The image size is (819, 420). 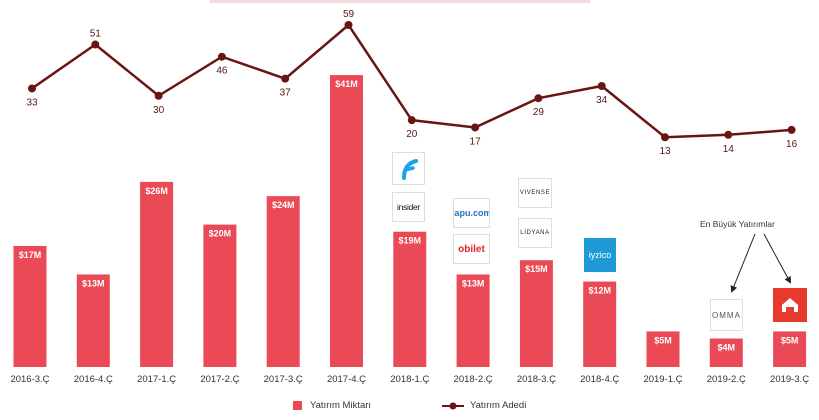 What do you see at coordinates (32, 102) in the screenshot?
I see `line-value-label: 33` at bounding box center [32, 102].